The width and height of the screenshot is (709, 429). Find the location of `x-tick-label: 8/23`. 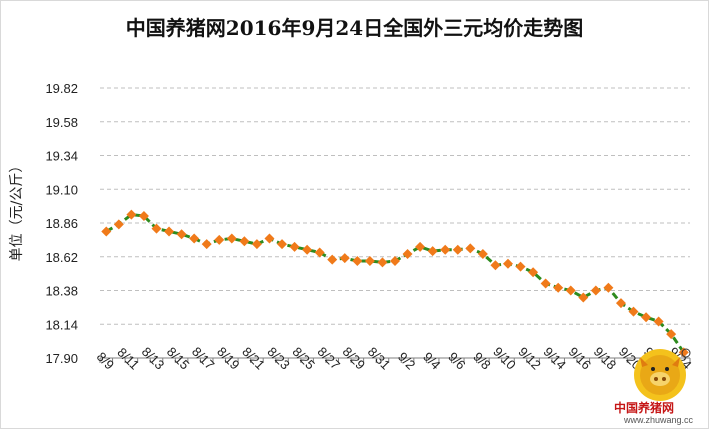

x-tick-label: 8/23 is located at coordinates (278, 358).